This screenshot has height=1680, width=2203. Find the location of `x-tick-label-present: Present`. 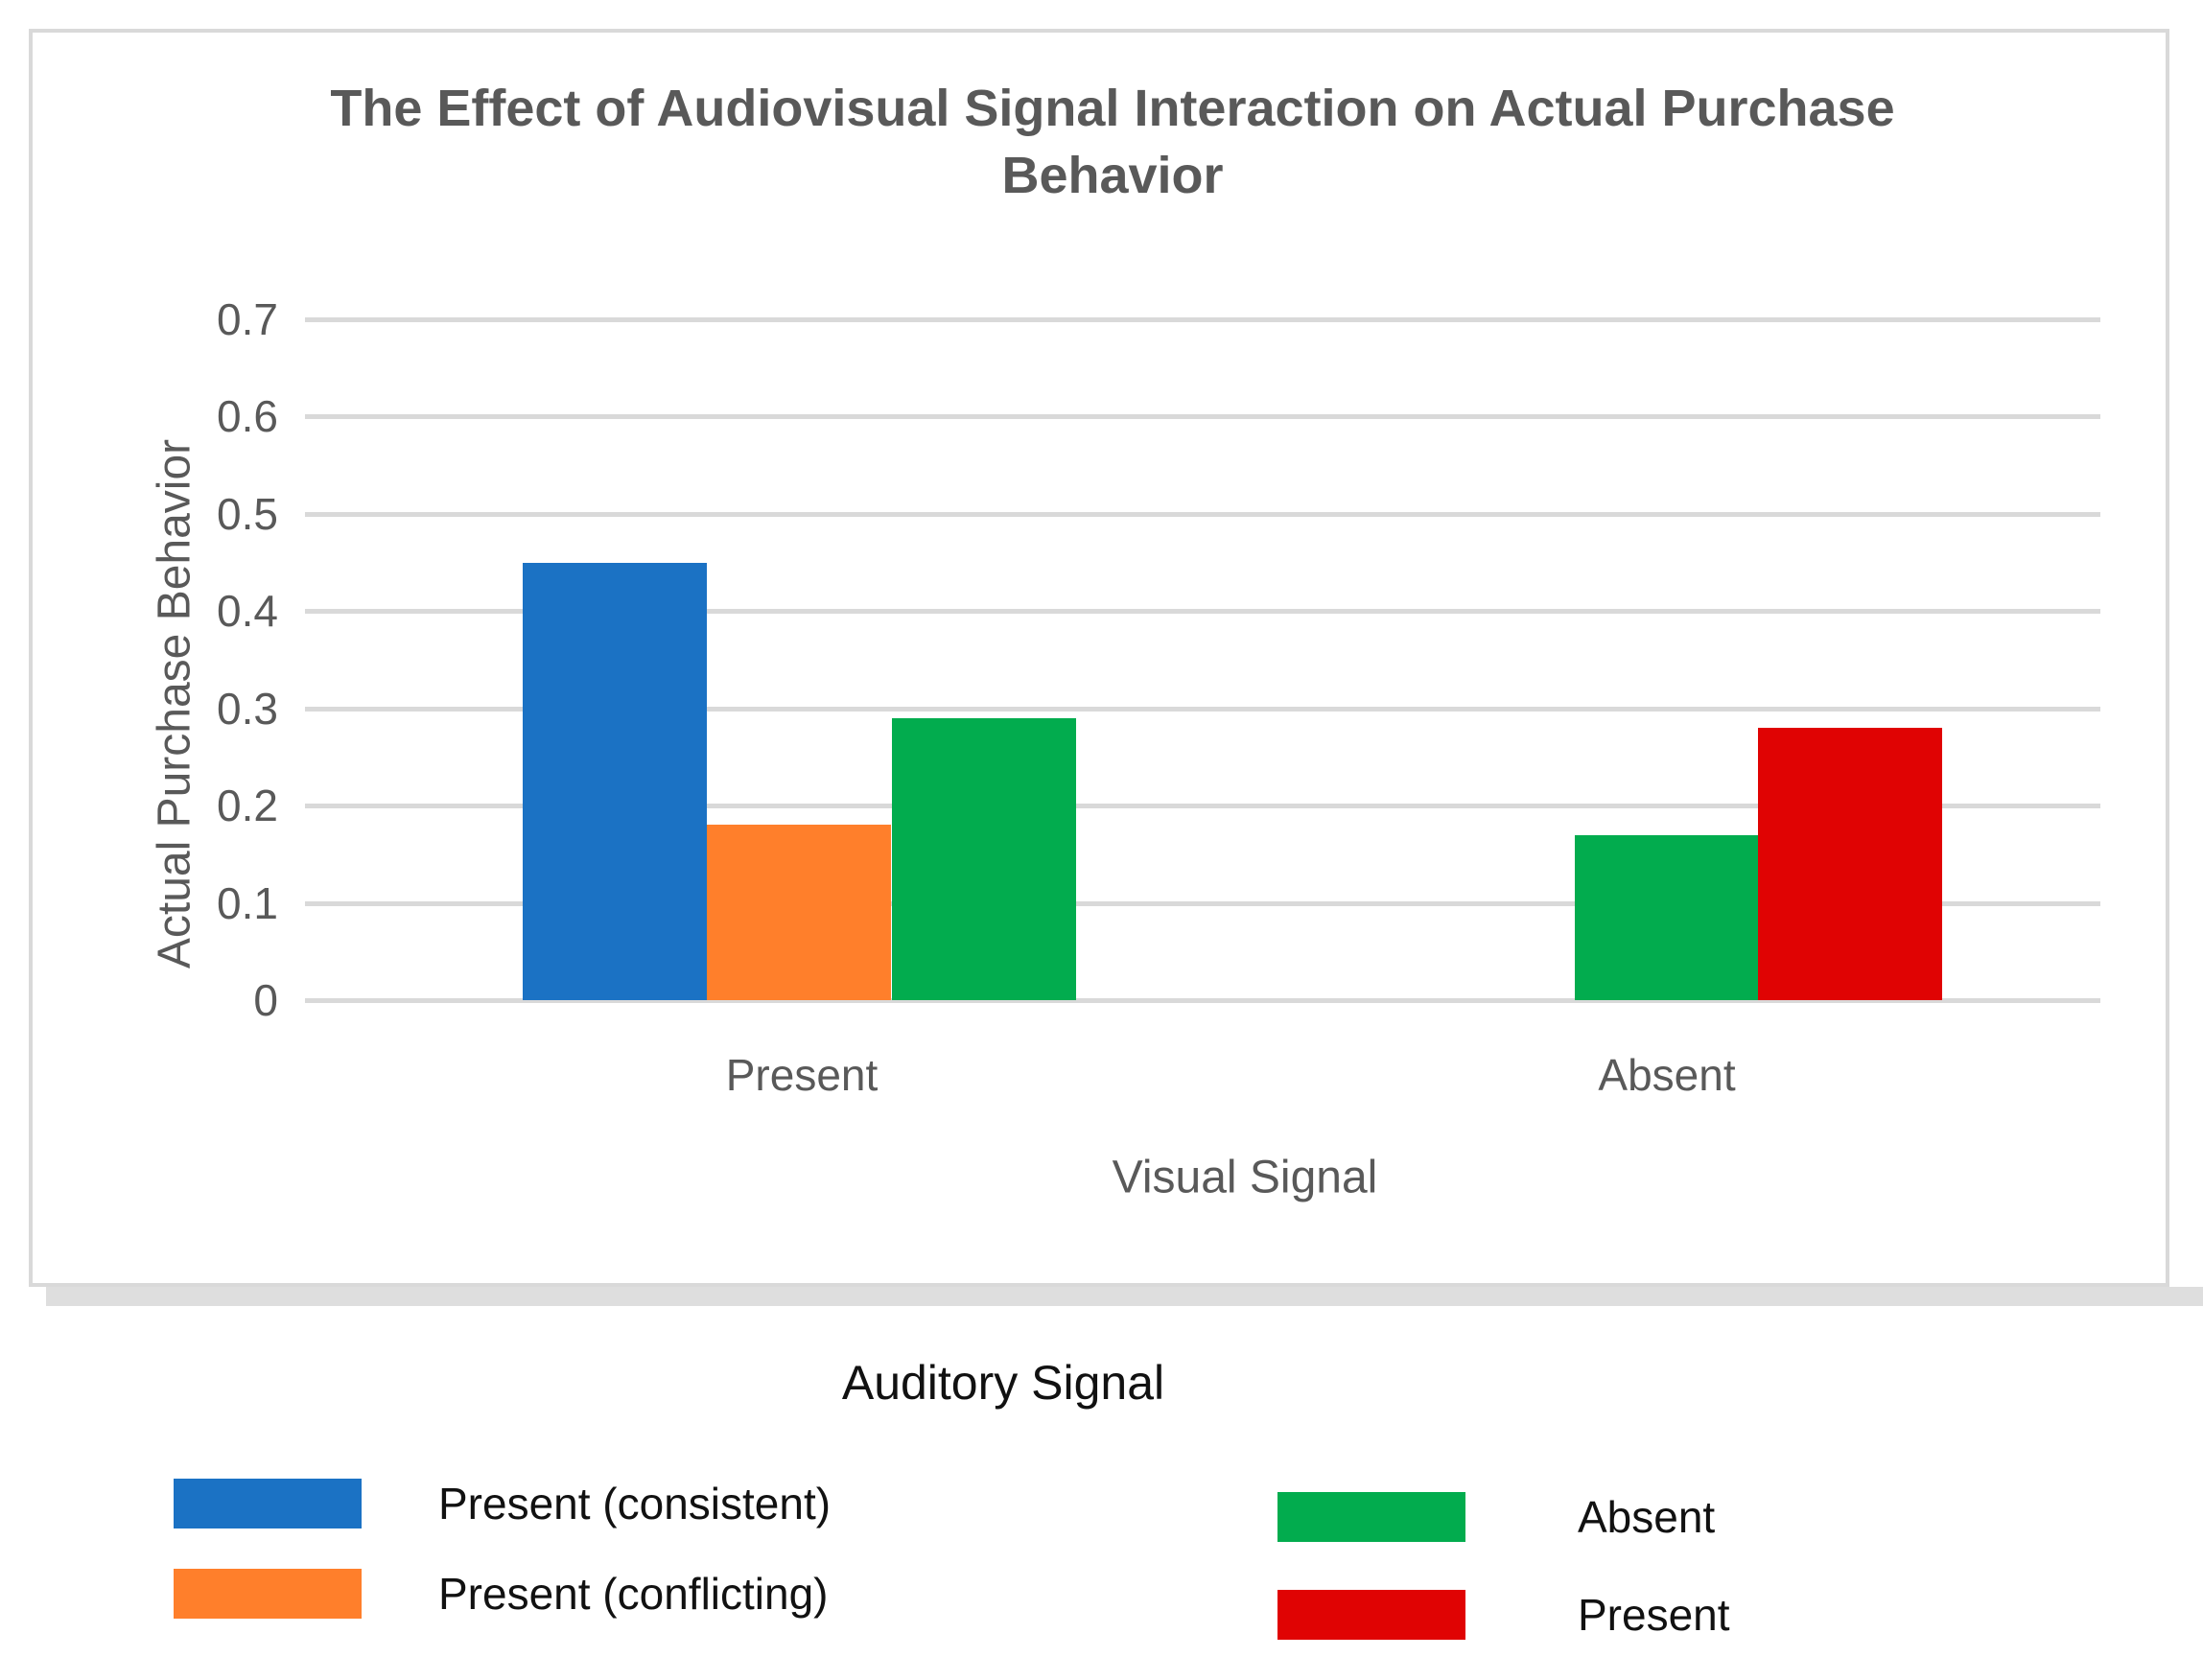

x-tick-label-present: Present is located at coordinates (802, 1075).